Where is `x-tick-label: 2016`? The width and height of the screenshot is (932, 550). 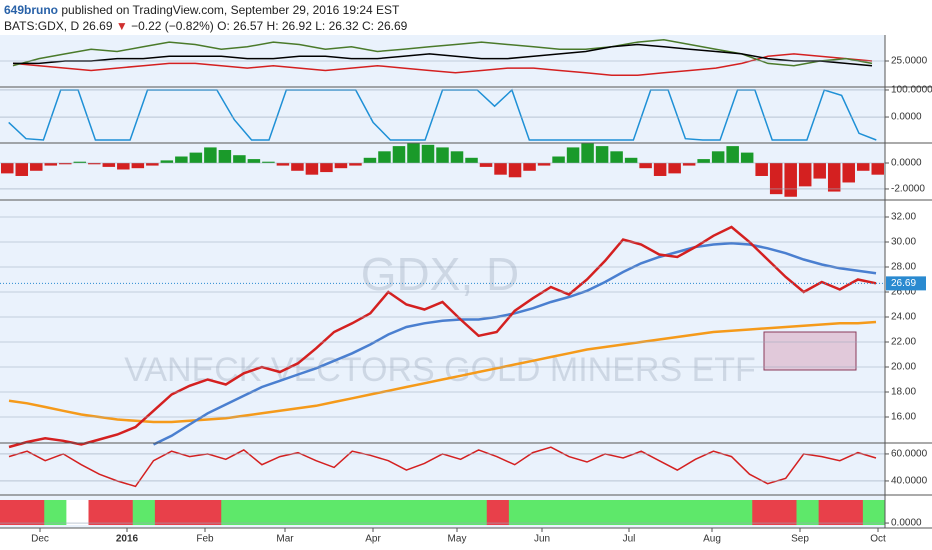 x-tick-label: 2016 is located at coordinates (127, 539).